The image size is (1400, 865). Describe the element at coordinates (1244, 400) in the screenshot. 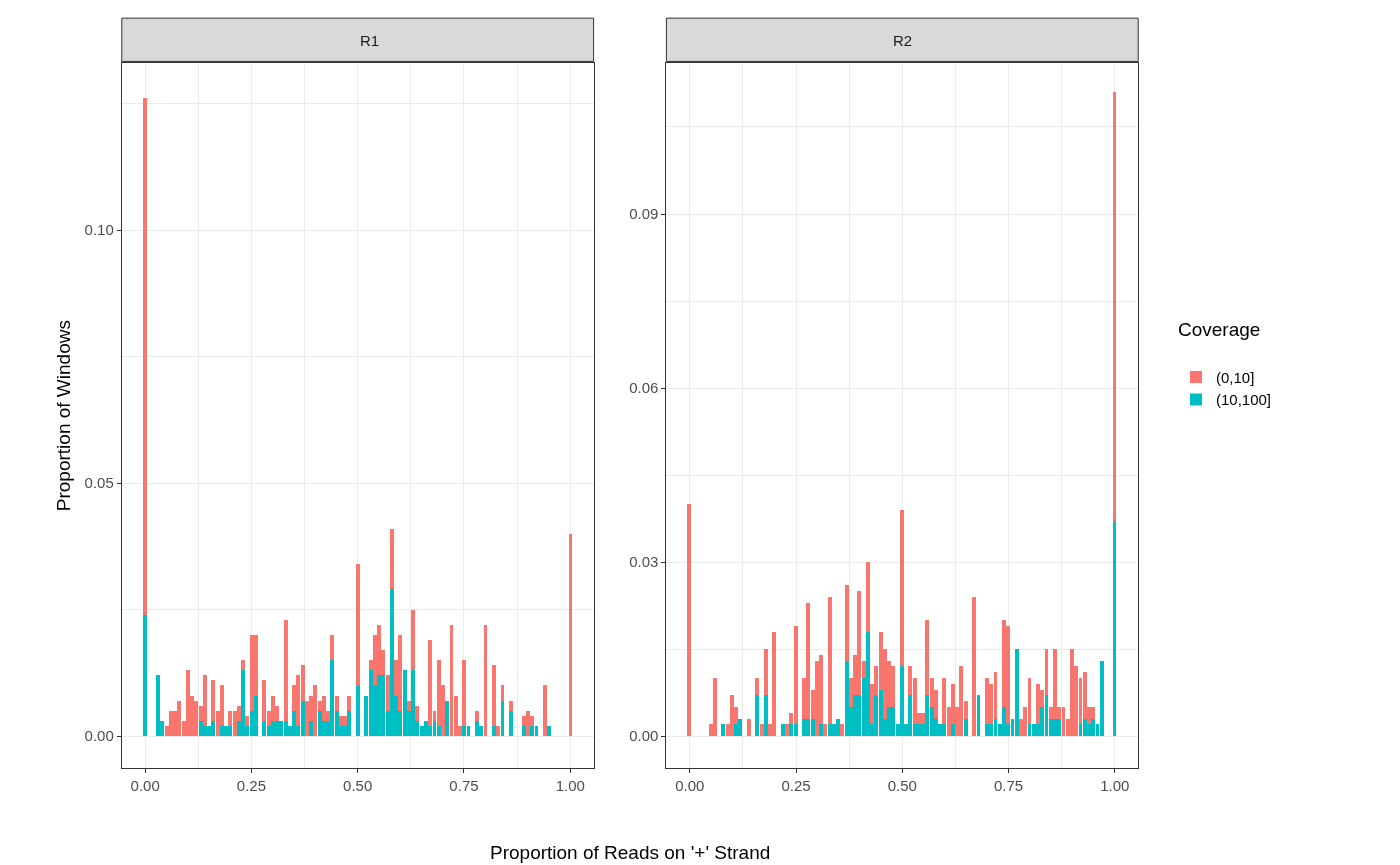

I see `legend-label: (10,100]` at that location.